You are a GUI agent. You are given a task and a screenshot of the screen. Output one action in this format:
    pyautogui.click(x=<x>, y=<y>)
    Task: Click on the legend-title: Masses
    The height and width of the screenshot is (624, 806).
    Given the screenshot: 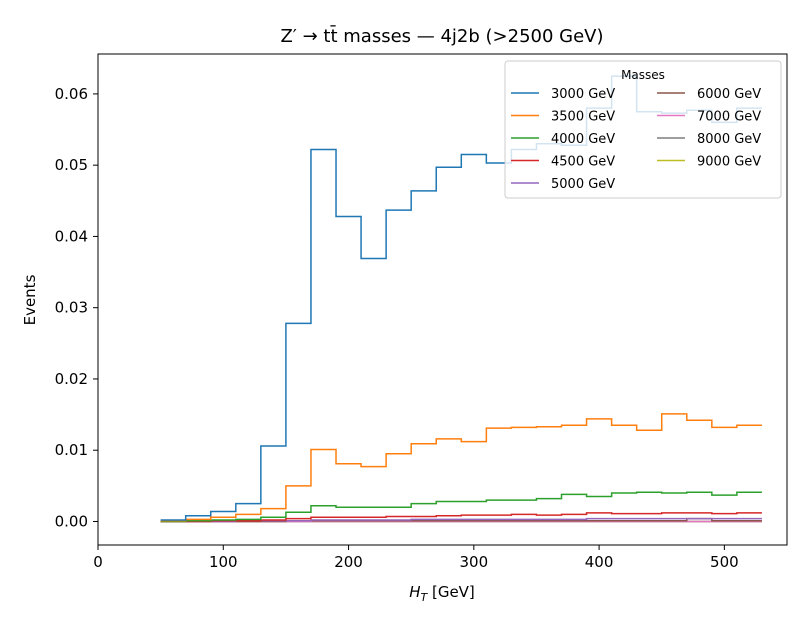 What is the action you would take?
    pyautogui.click(x=643, y=75)
    